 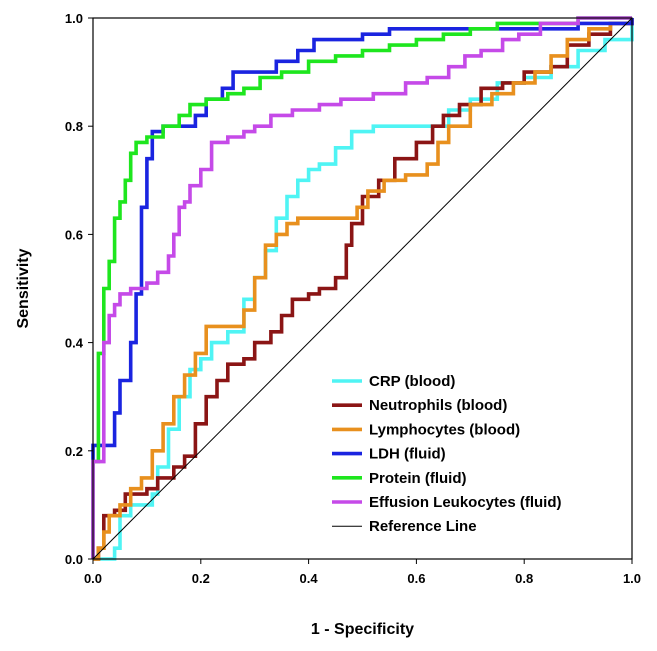 What do you see at coordinates (416, 578) in the screenshot?
I see `x-tick-label: 0.6` at bounding box center [416, 578].